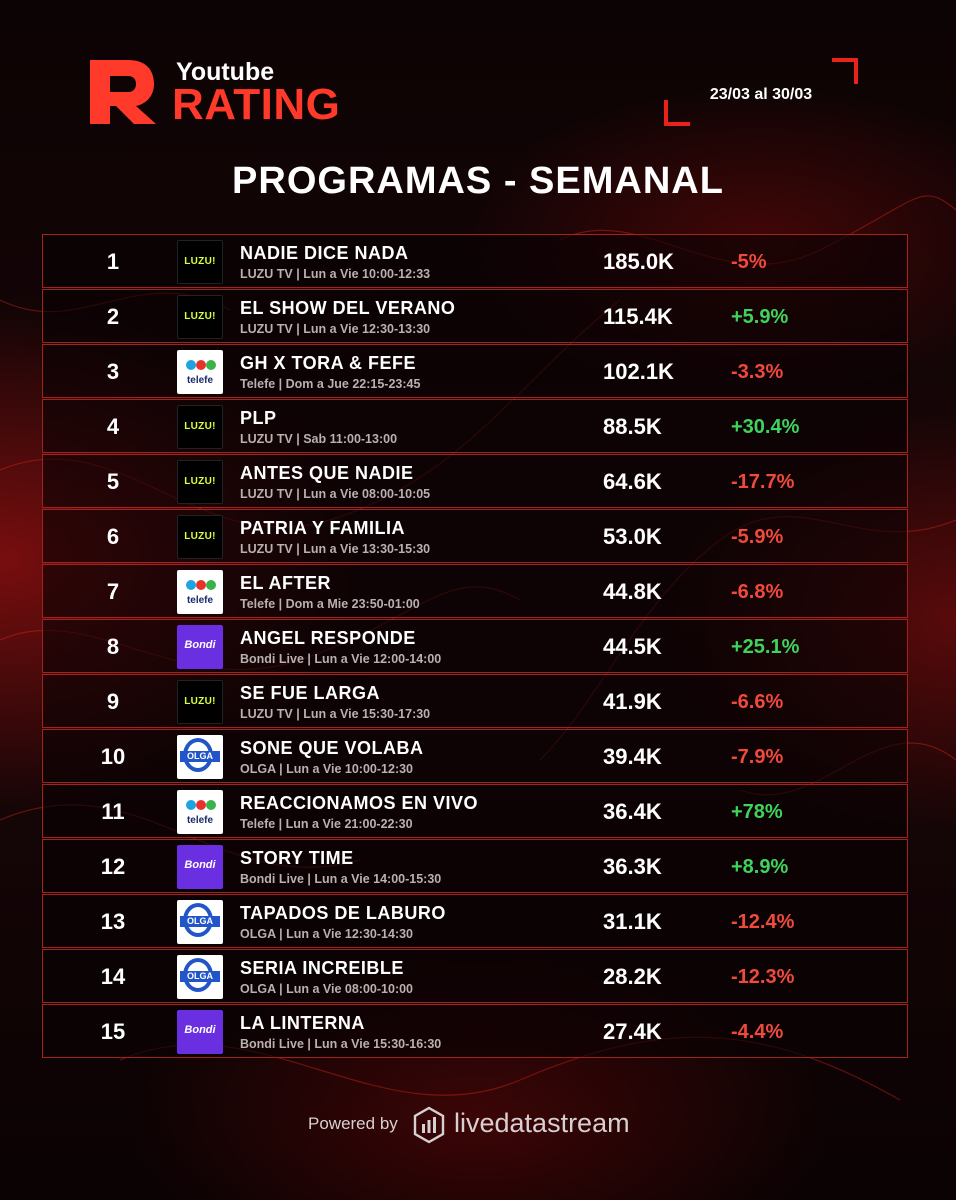  Describe the element at coordinates (297, 858) in the screenshot. I see `program-name: STORY TIME` at that location.